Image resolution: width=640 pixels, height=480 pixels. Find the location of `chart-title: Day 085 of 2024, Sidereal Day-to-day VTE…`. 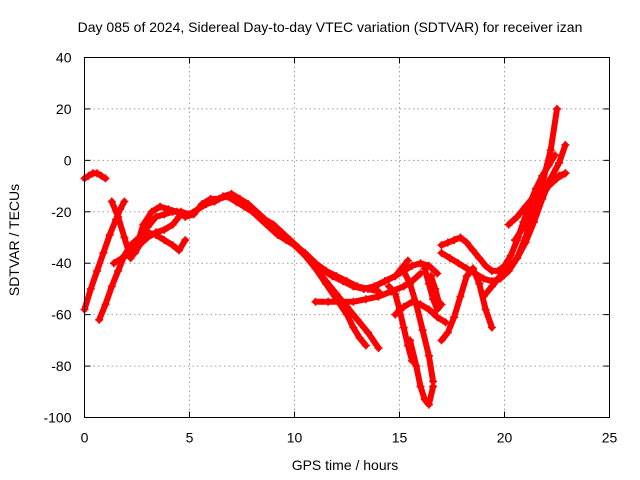

chart-title: Day 085 of 2024, Sidereal Day-to-day VTE… is located at coordinates (330, 27).